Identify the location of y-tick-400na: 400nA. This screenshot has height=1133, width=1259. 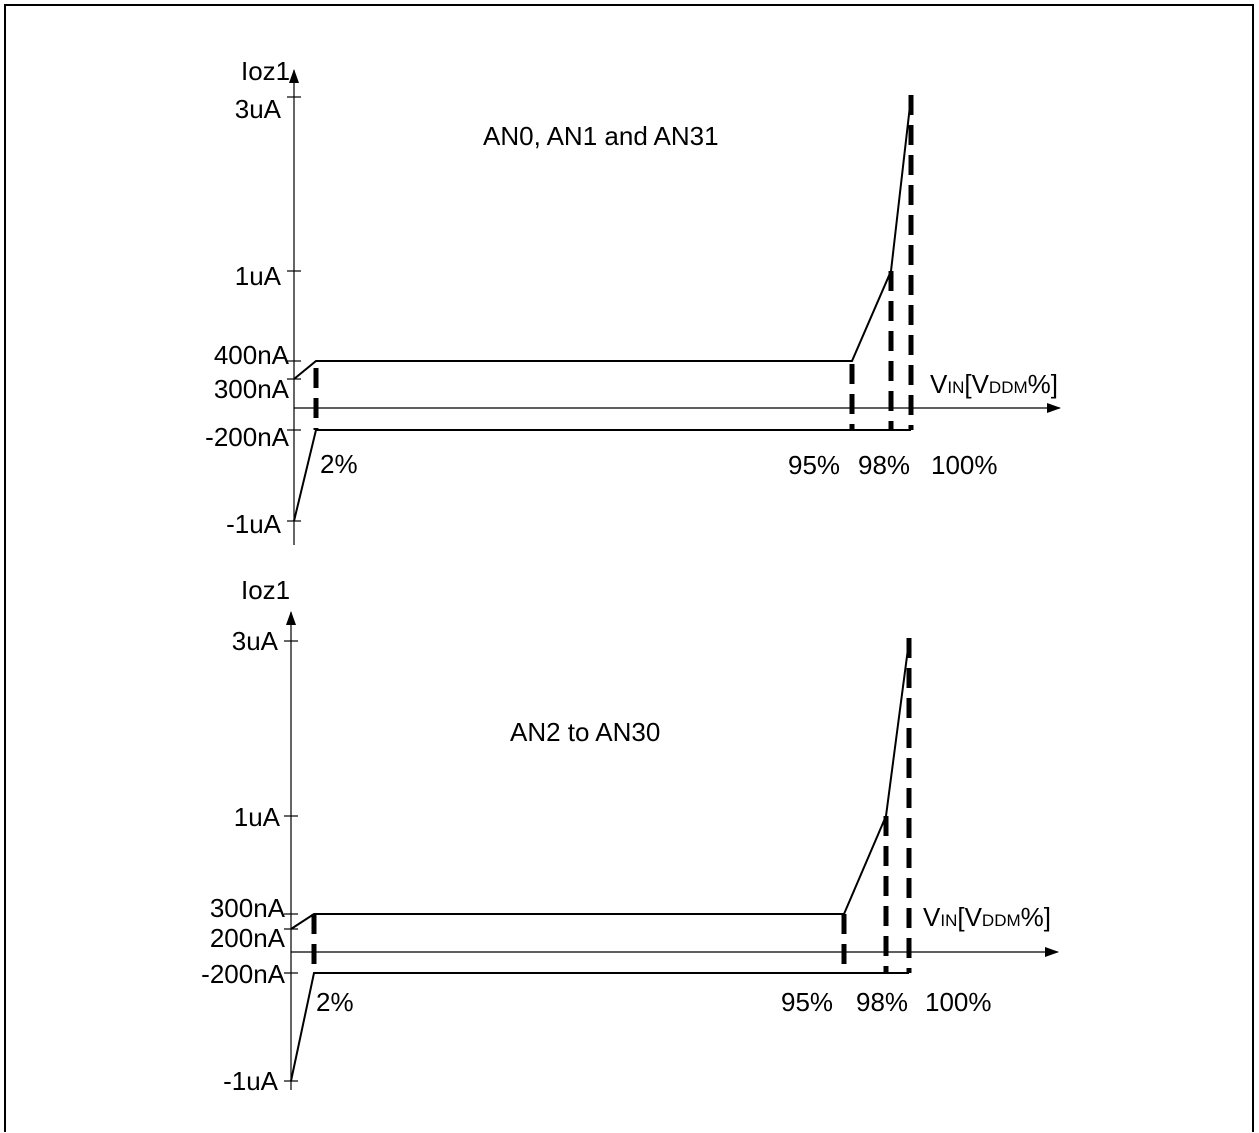
(252, 355).